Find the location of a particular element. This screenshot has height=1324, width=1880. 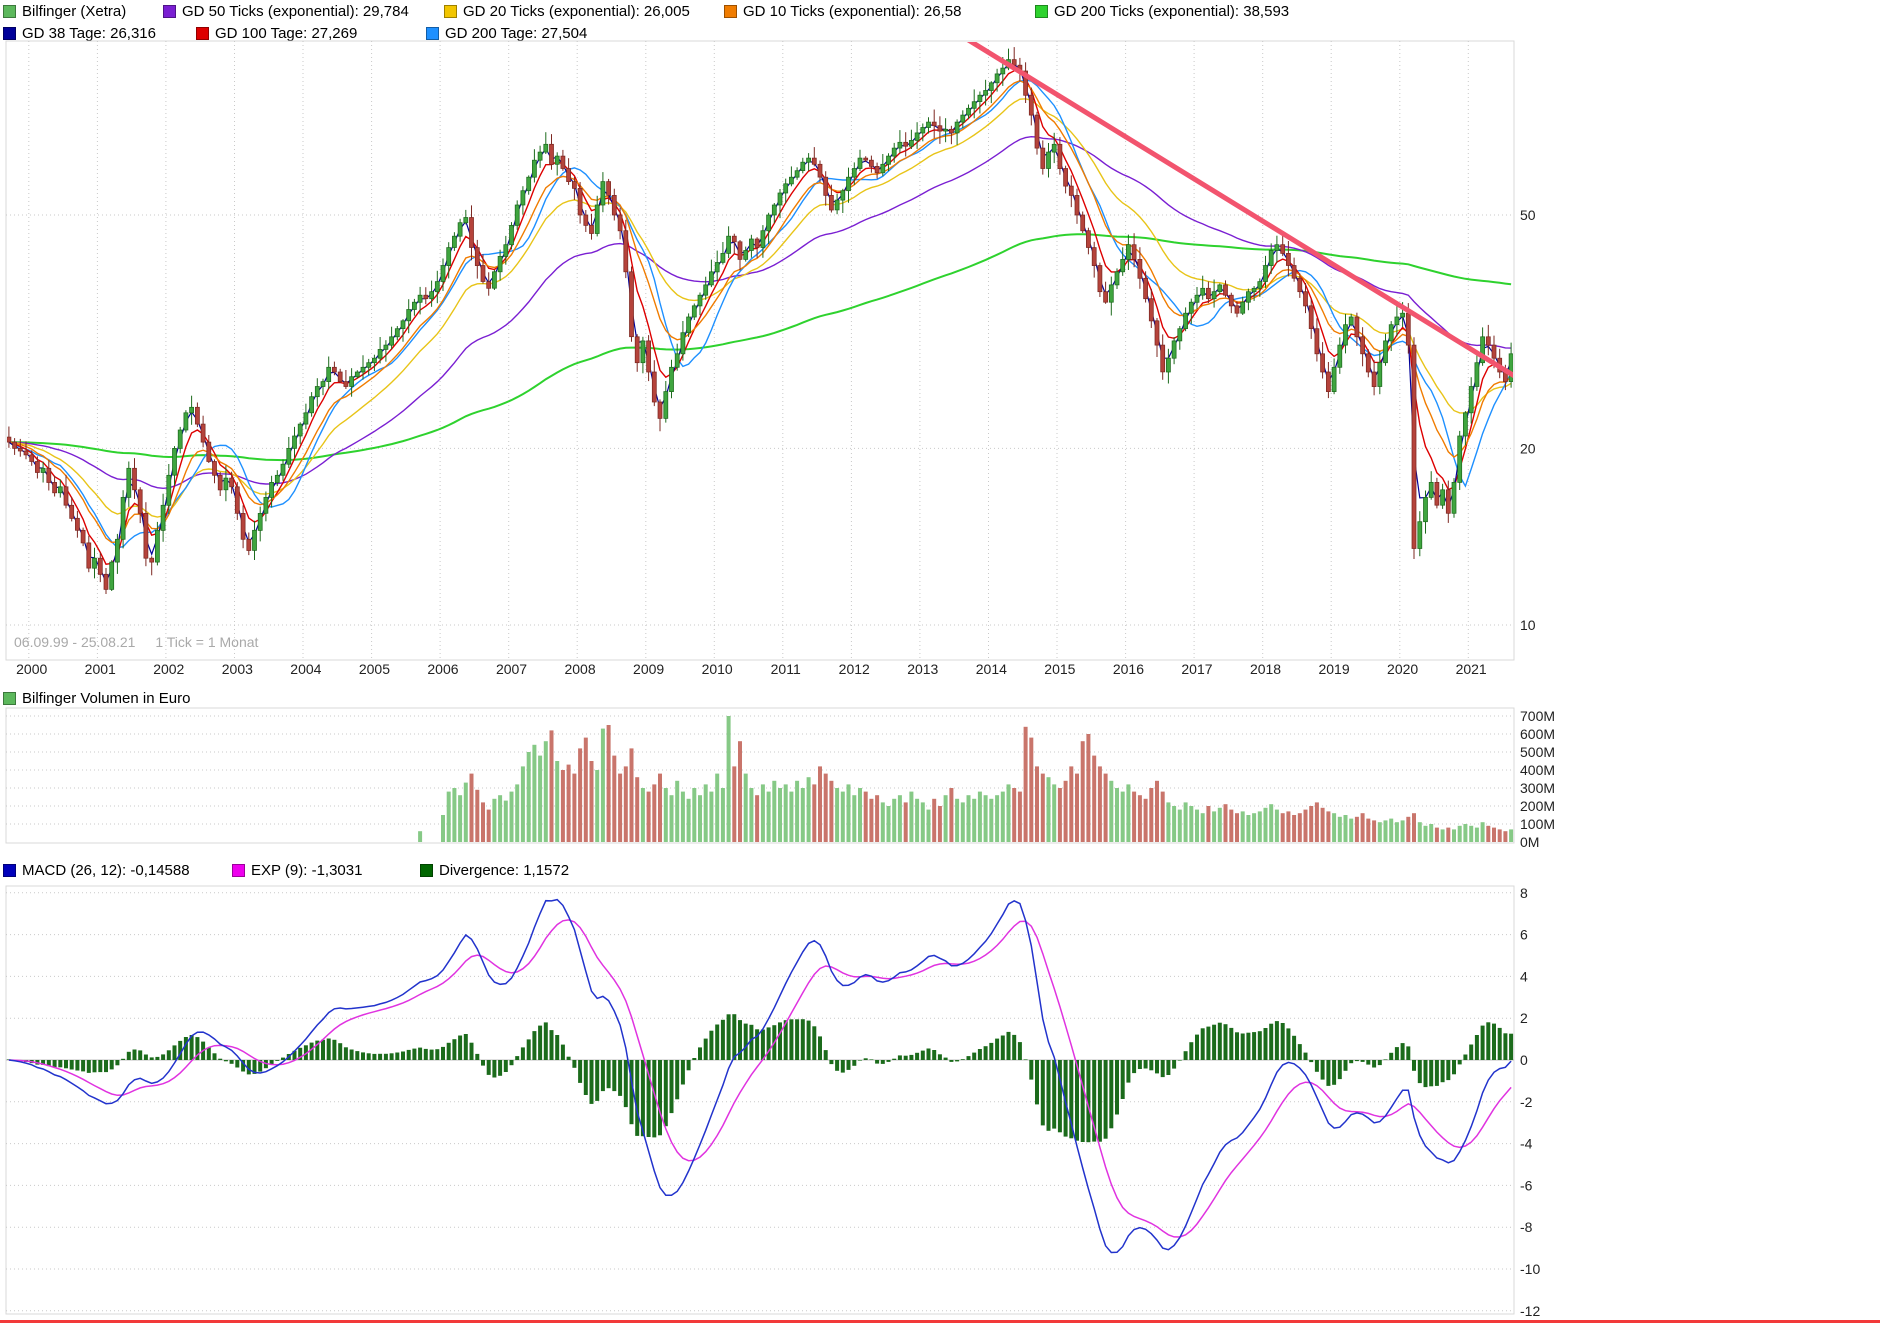

legend-item-label: Divergence: 1,1572 is located at coordinates (504, 870).